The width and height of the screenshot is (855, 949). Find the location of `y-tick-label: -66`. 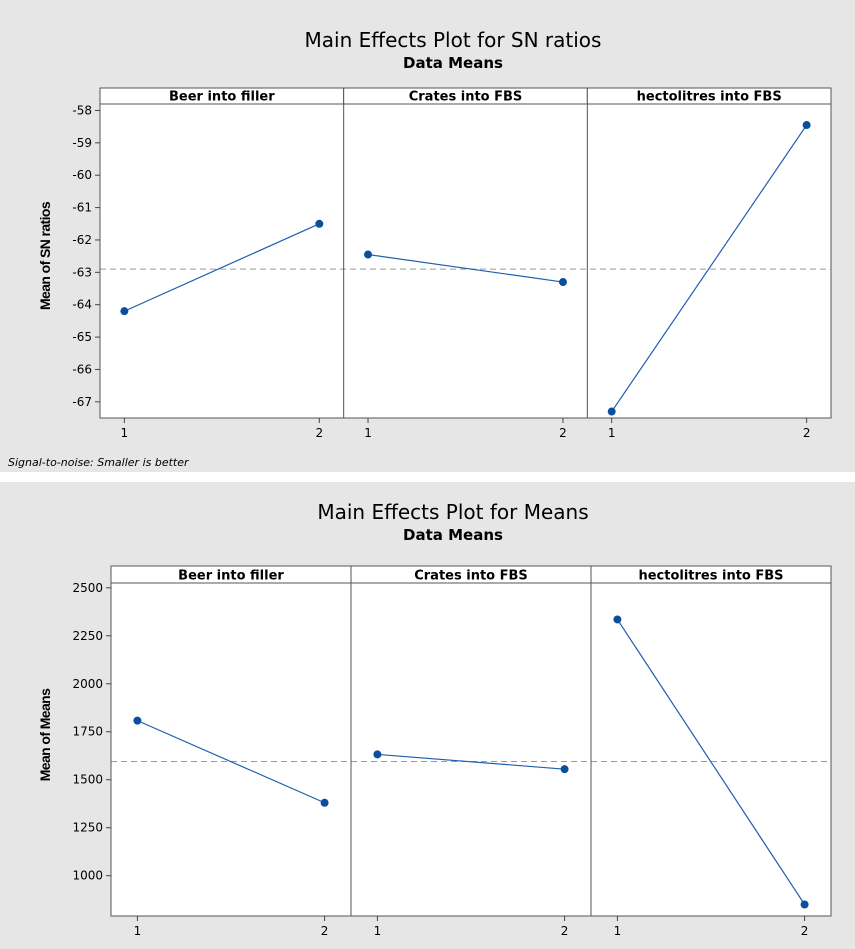

y-tick-label: -66 is located at coordinates (82, 369).